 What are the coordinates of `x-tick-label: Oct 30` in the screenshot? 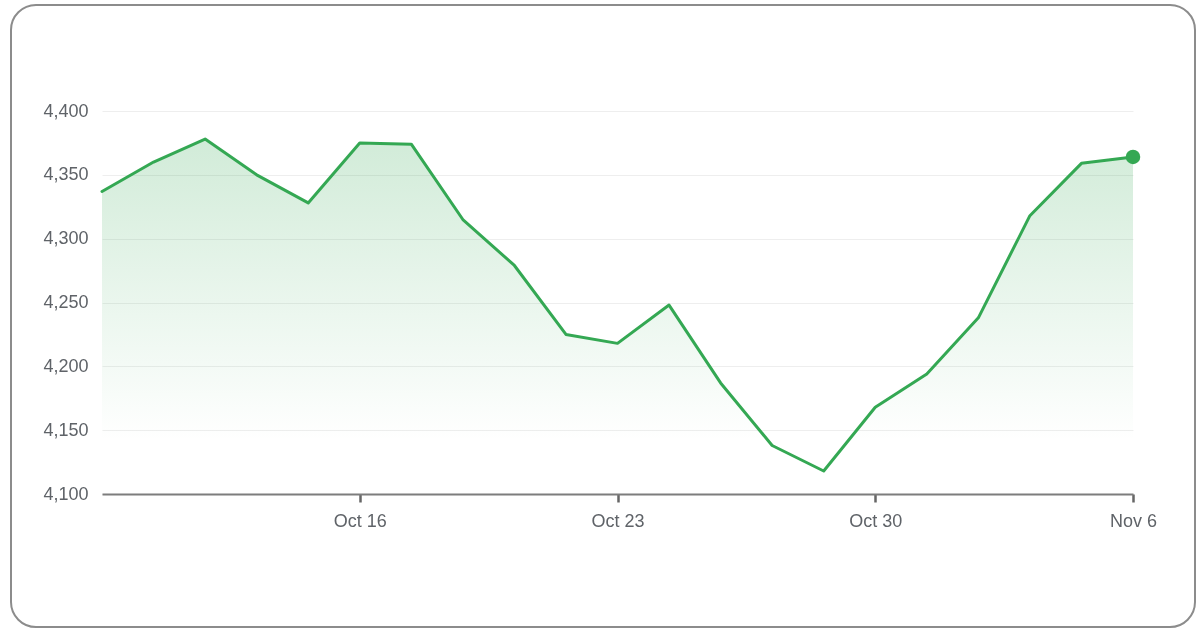 It's located at (876, 520).